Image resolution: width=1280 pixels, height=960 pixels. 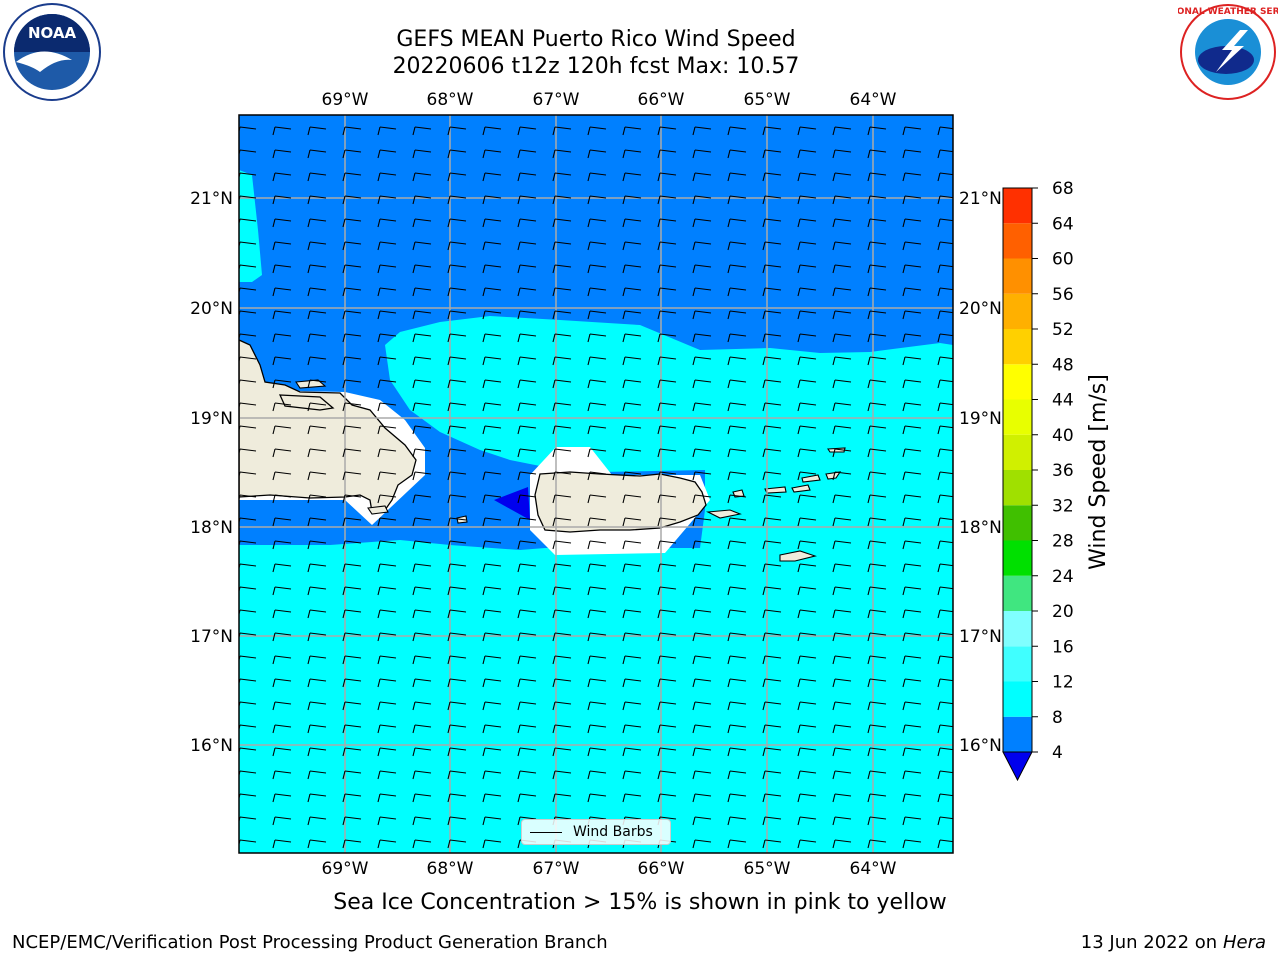 I want to click on land-anegada, so click(x=836, y=450).